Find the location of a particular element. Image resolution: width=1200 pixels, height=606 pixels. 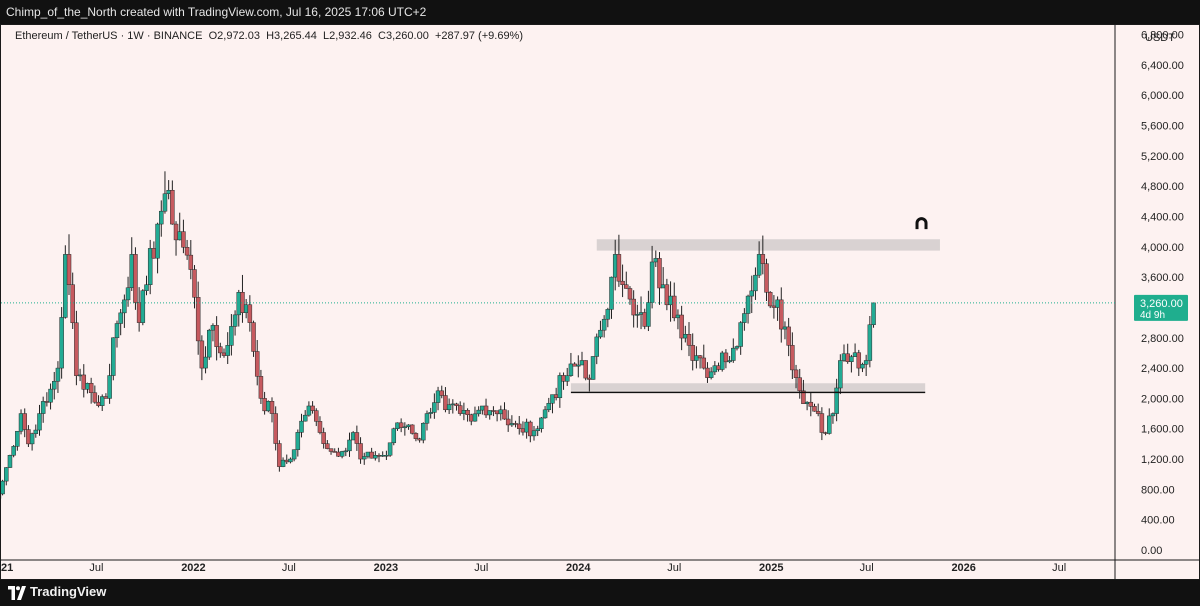

x-tick-label: 2024 is located at coordinates (578, 568).